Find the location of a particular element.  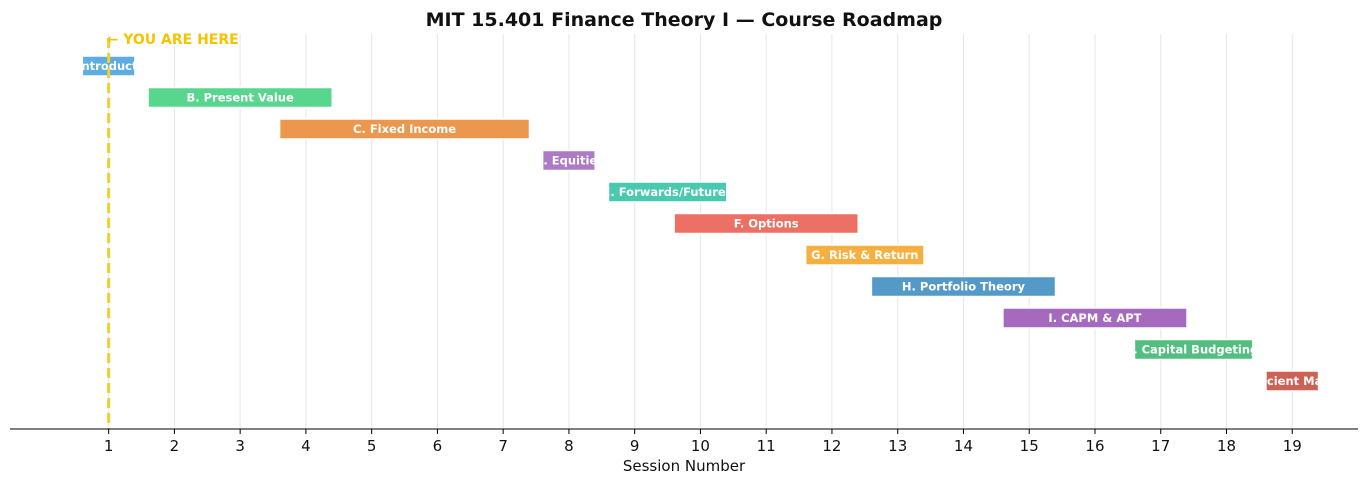

task-label-6: G. Risk & Return is located at coordinates (864, 255).